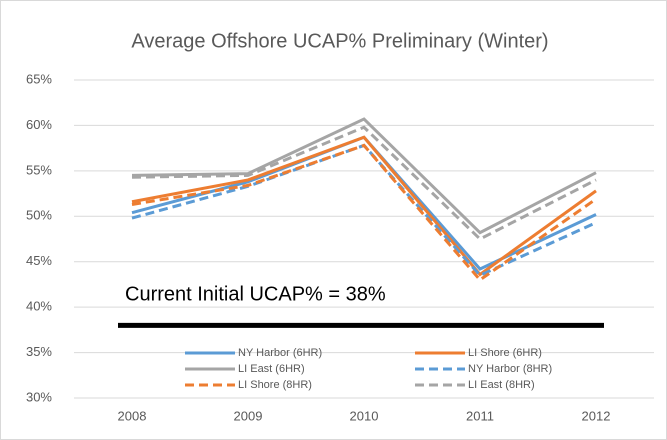 This screenshot has width=667, height=440. What do you see at coordinates (39, 306) in the screenshot?
I see `y-tick-label: 40%` at bounding box center [39, 306].